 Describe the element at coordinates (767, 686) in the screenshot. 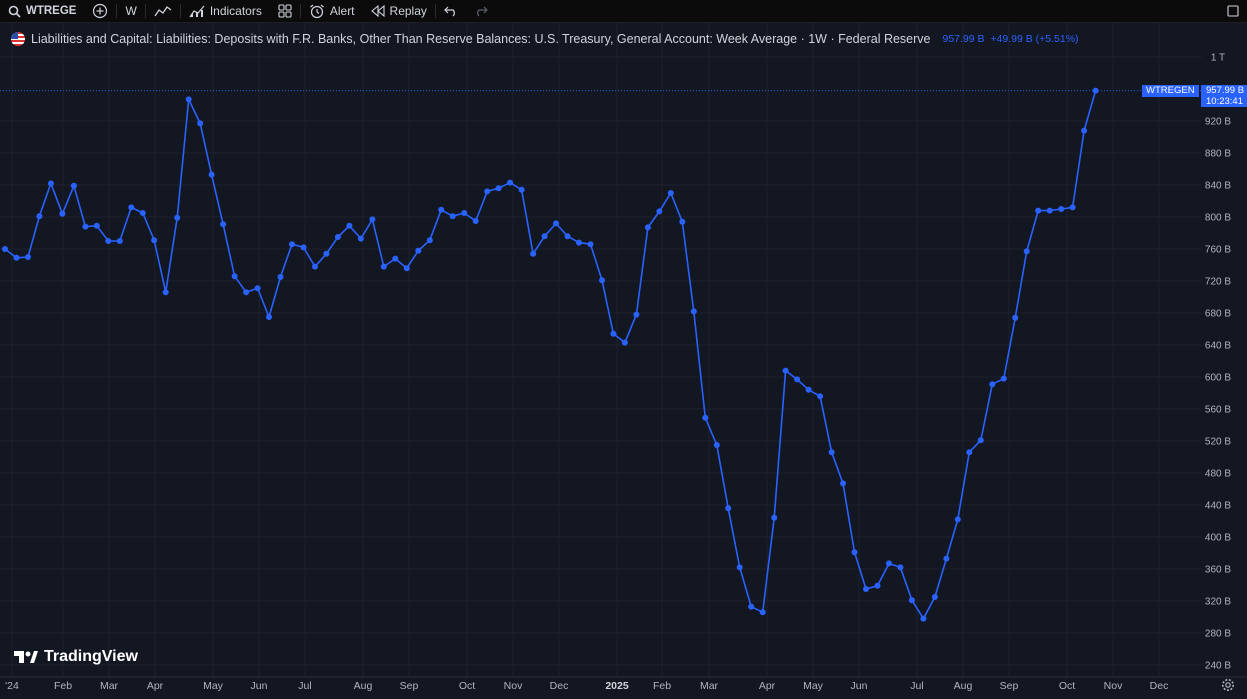

I see `time-tick-label: Apr` at that location.